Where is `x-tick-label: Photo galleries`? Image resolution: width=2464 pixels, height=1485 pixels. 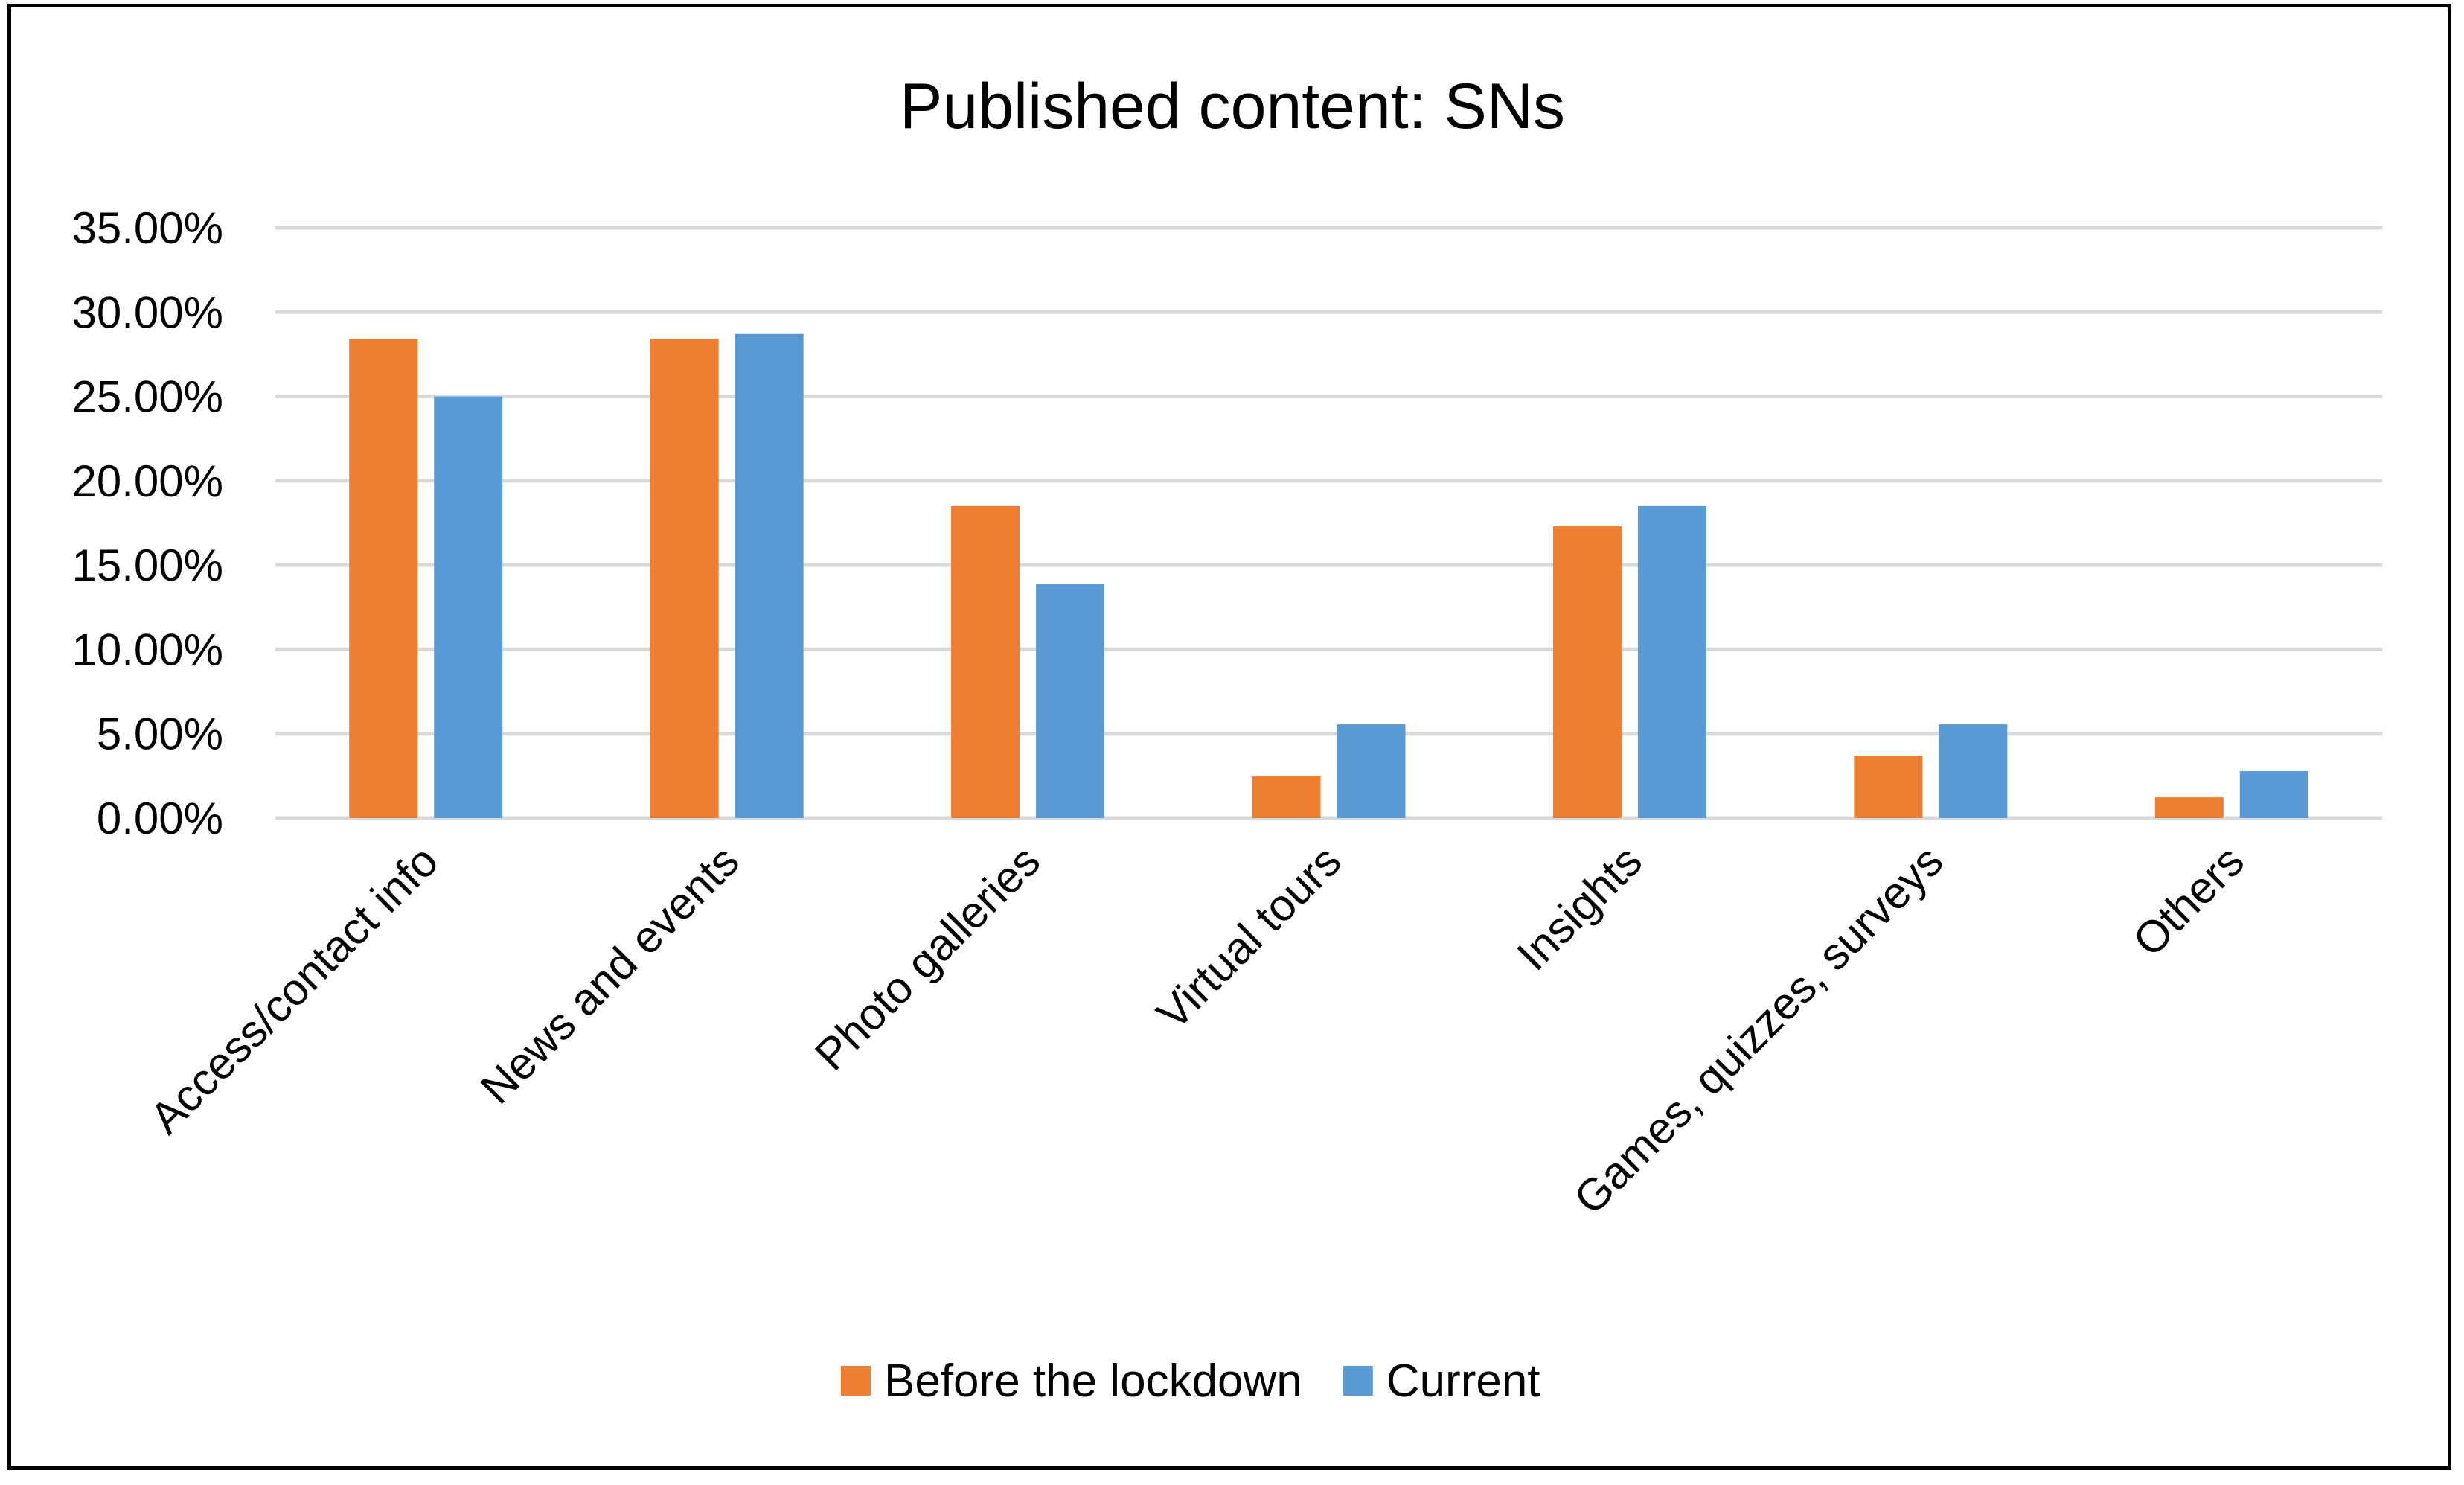 x-tick-label: Photo galleries is located at coordinates (927, 958).